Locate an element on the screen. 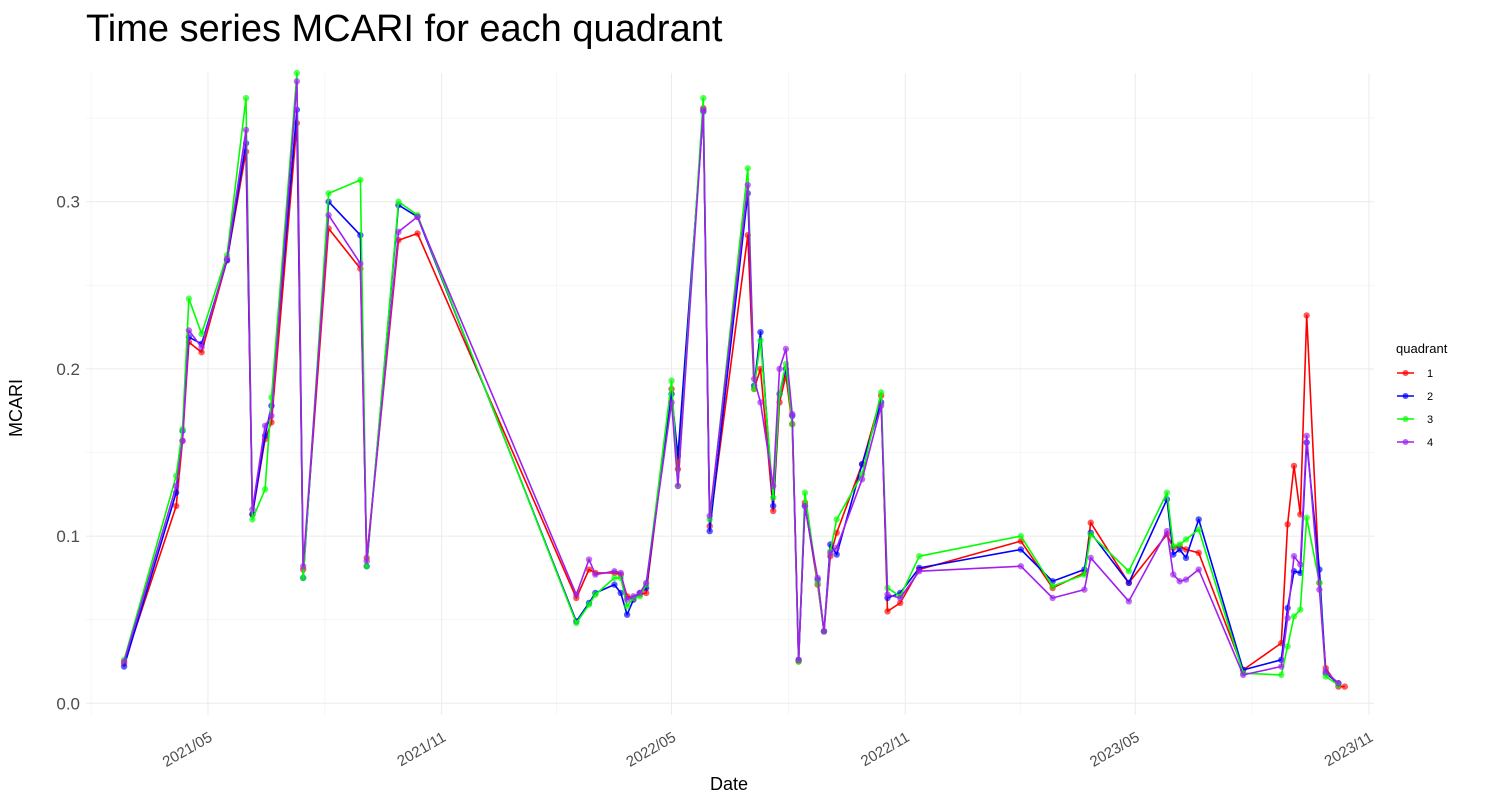  x-tick-label: 2023/11 is located at coordinates (1349, 749).